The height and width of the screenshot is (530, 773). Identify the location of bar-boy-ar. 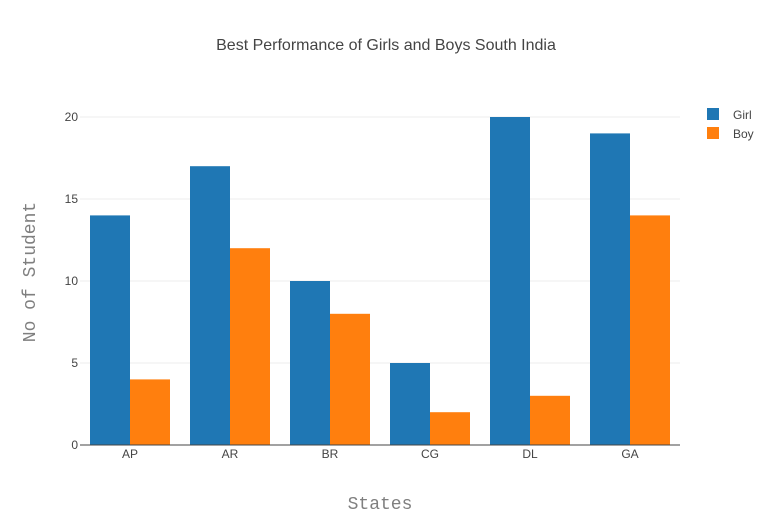
(250, 346).